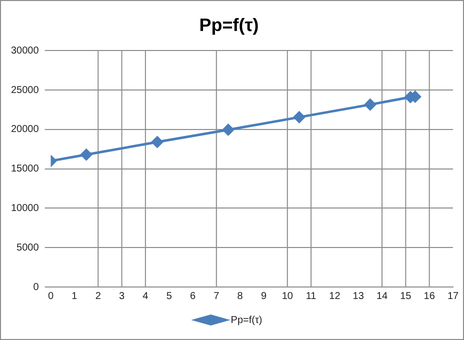 This screenshot has width=464, height=340. I want to click on legend-label: Pp=f(τ), so click(246, 320).